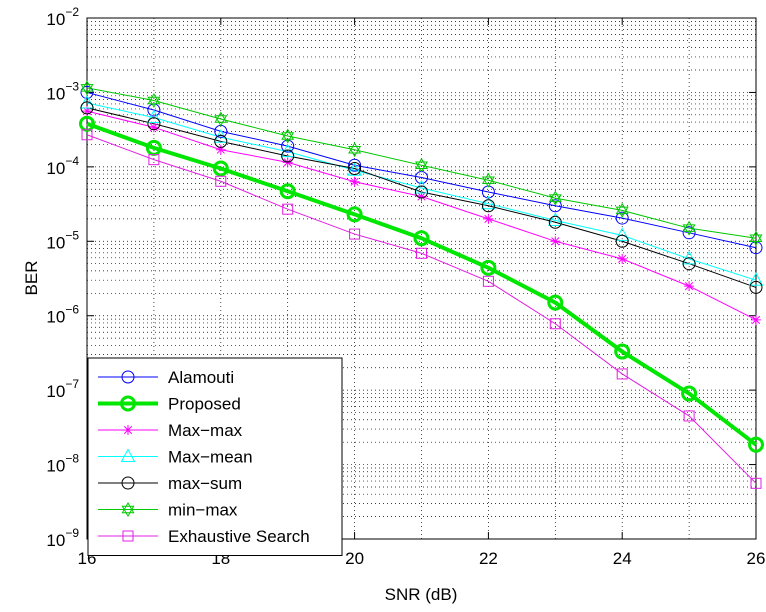  I want to click on x-tick-label: 20, so click(354, 558).